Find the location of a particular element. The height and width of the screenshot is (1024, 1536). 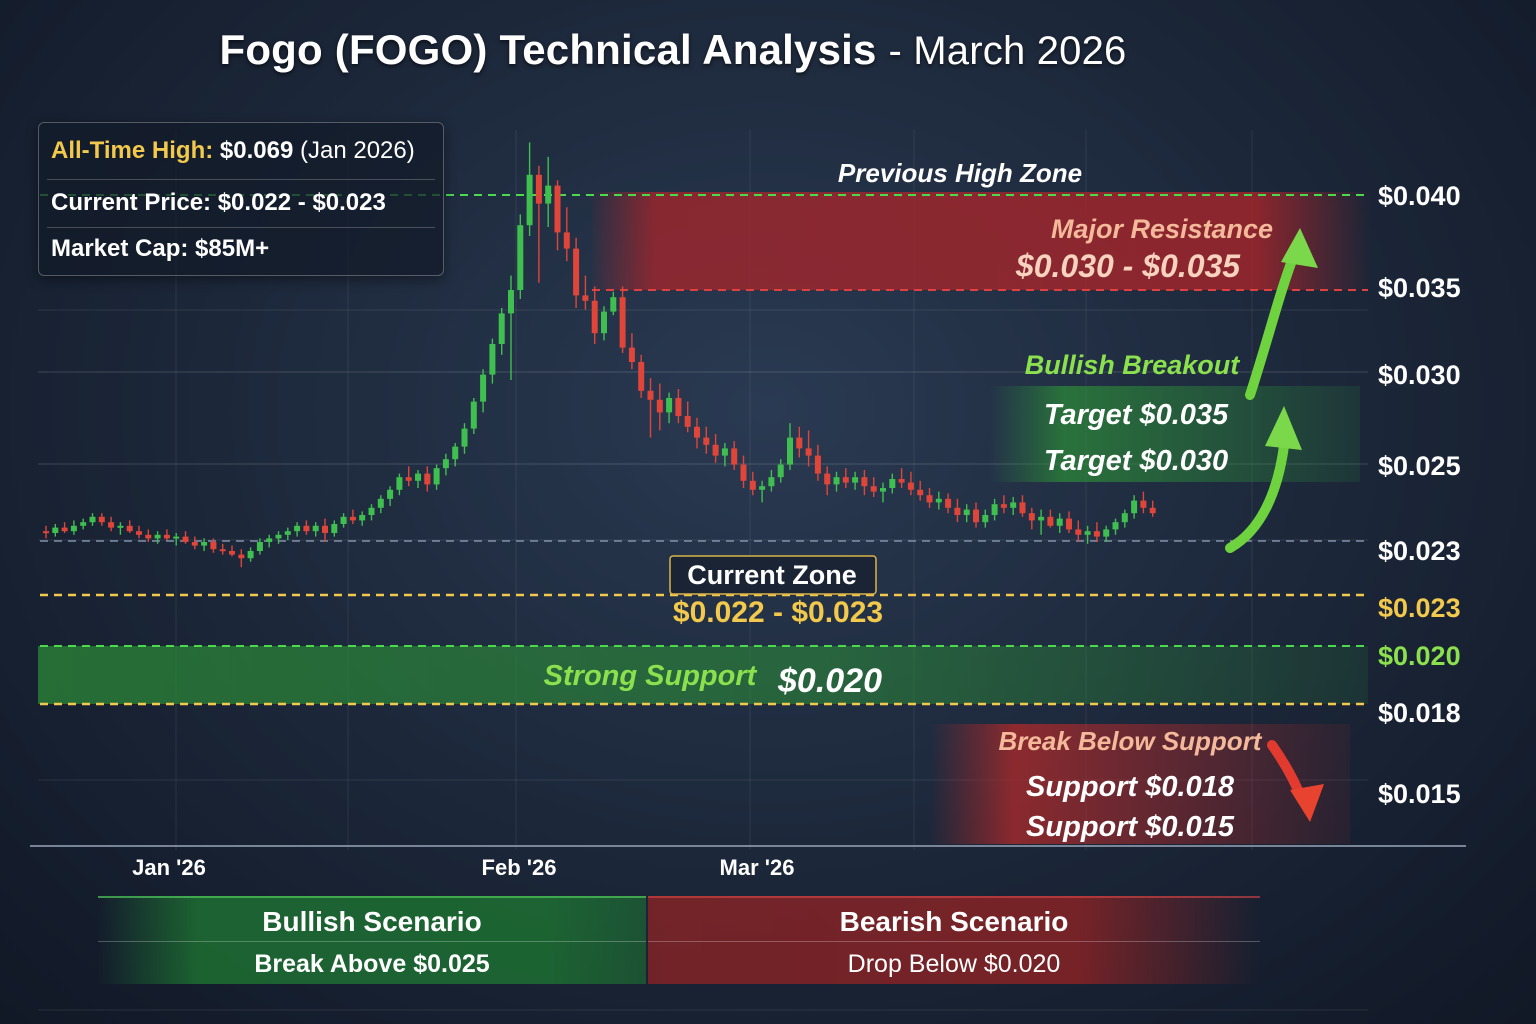

target-2-label: Target $0.030 is located at coordinates (1136, 461).